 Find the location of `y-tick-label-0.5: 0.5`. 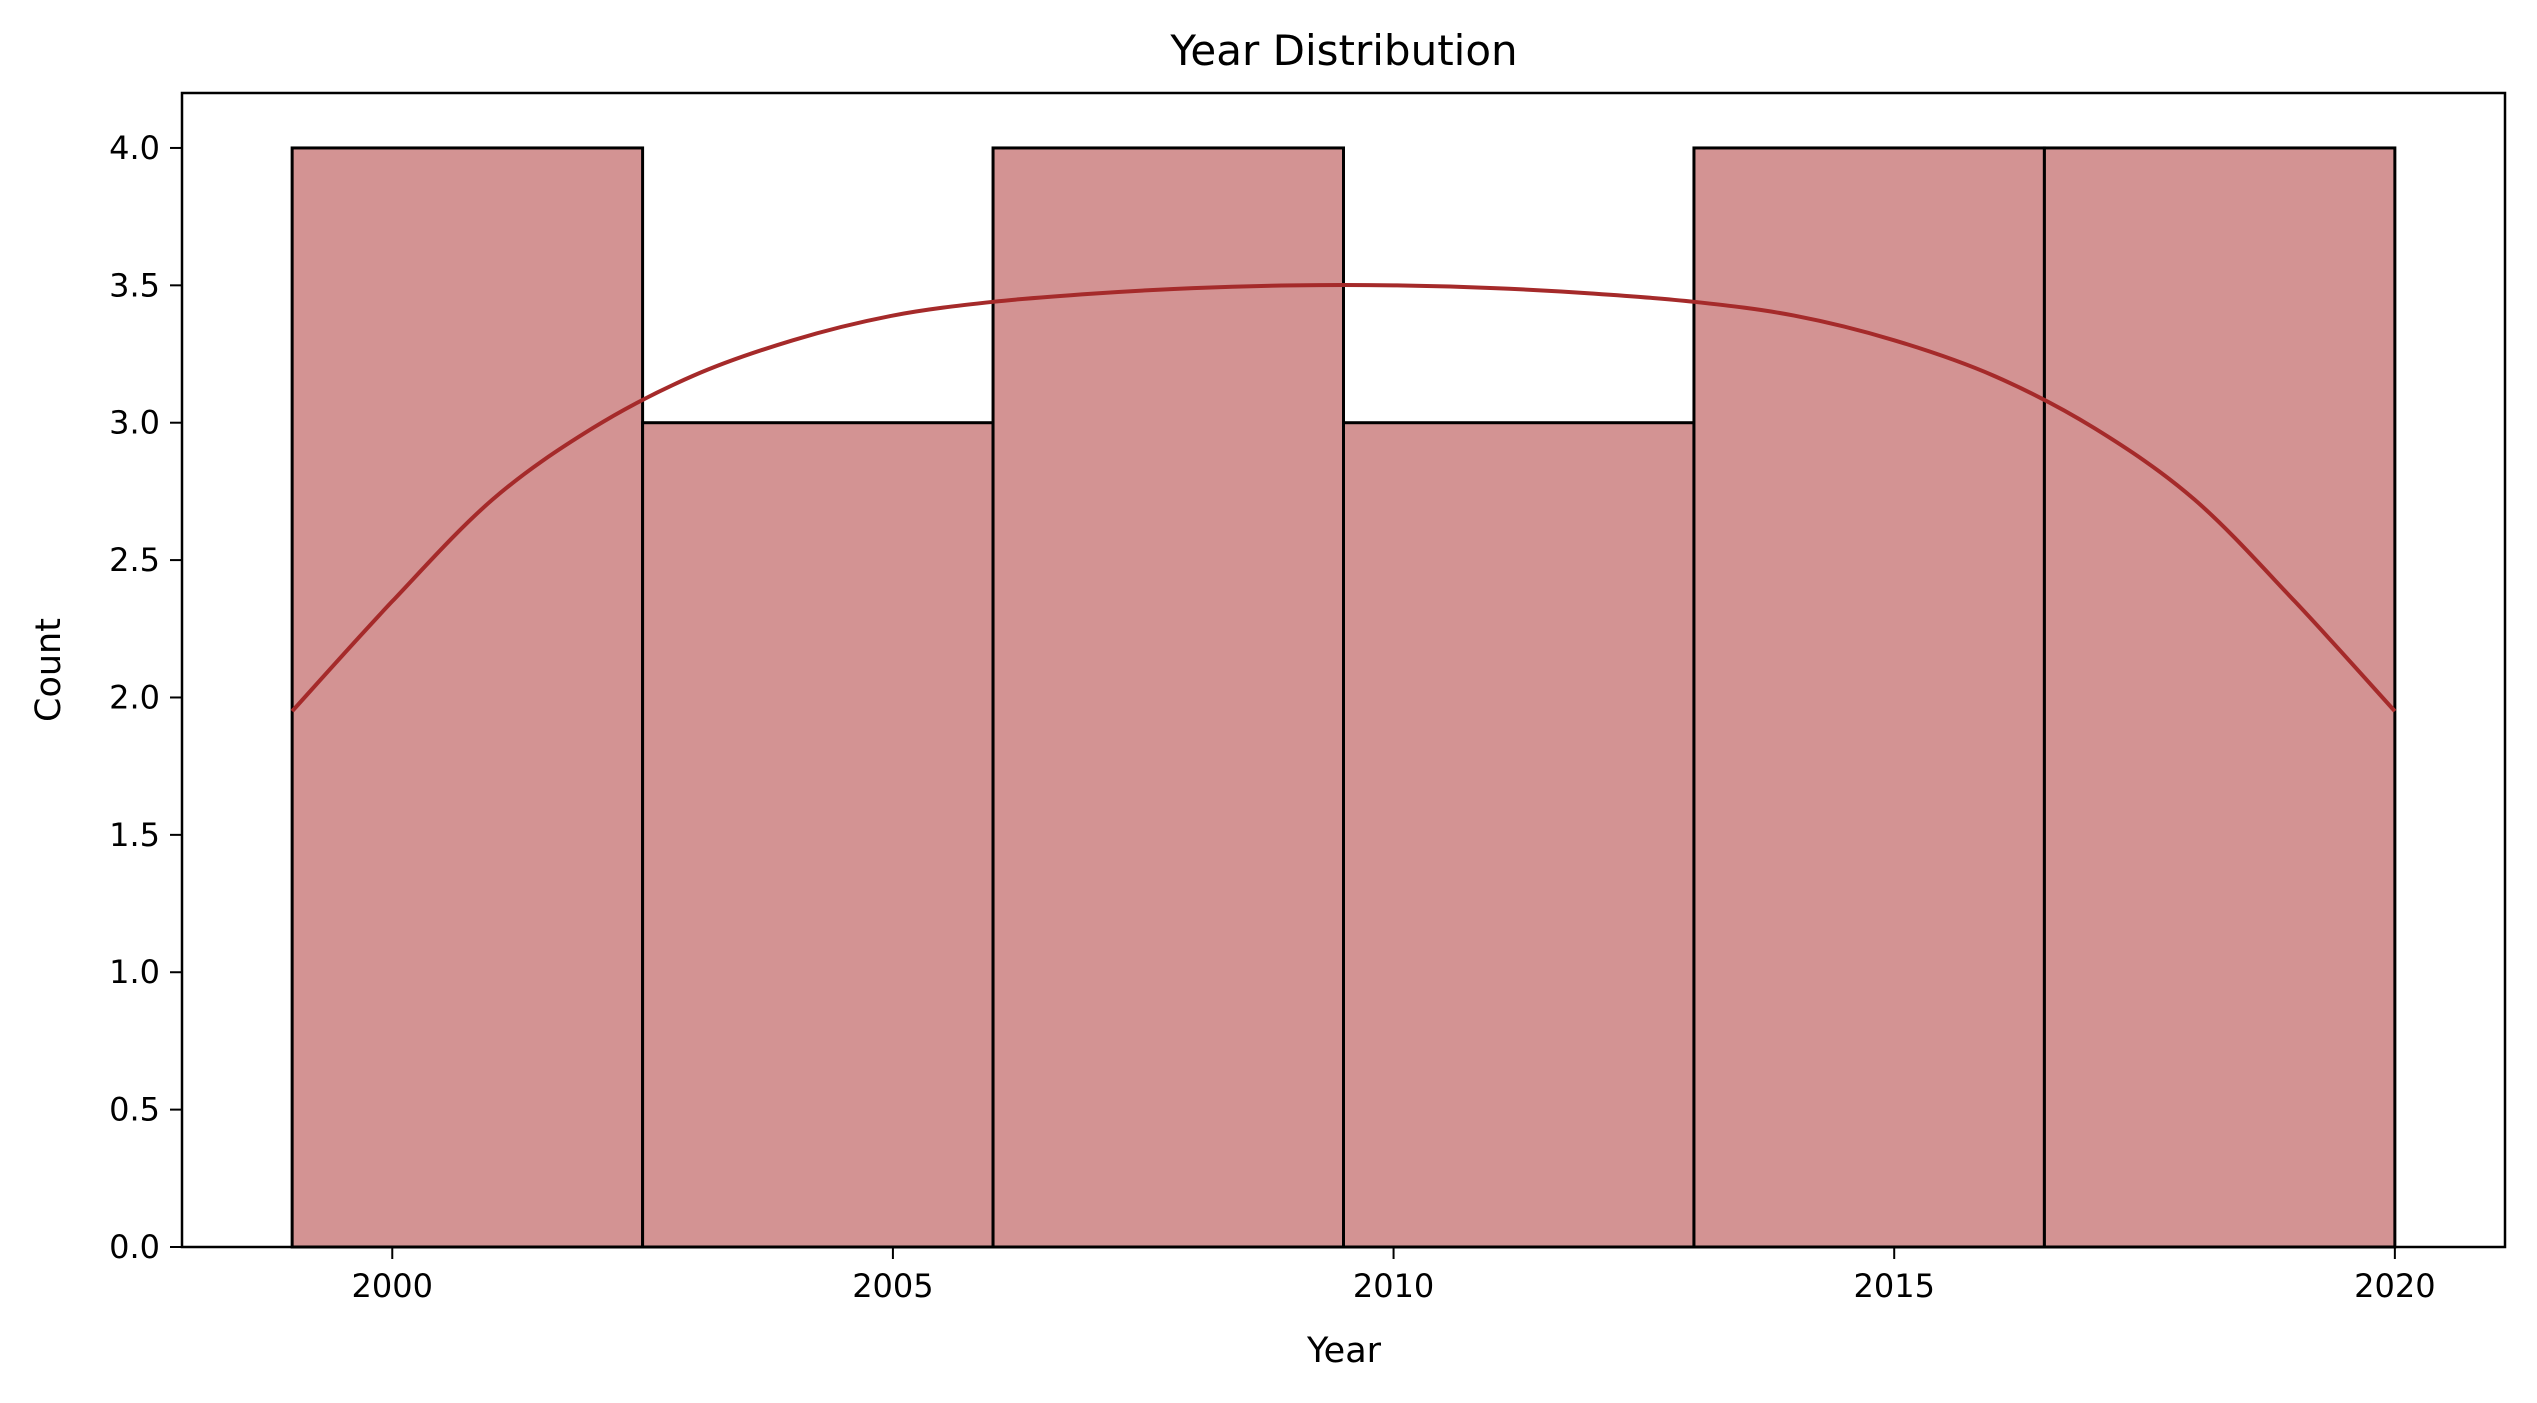

y-tick-label-0.5: 0.5 is located at coordinates (134, 1110).